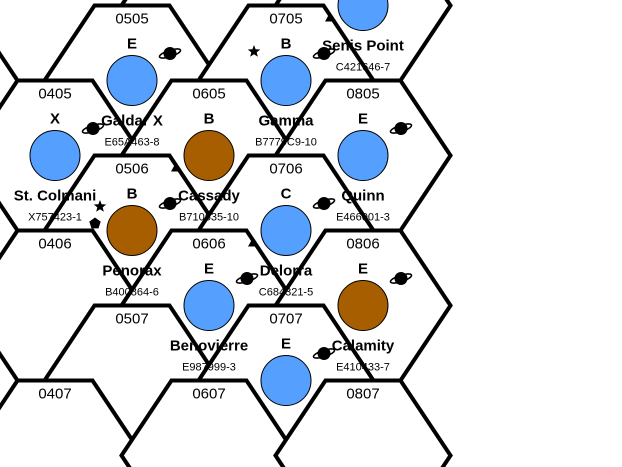 The height and width of the screenshot is (467, 622). I want to click on hex-number: 0806, so click(362, 244).